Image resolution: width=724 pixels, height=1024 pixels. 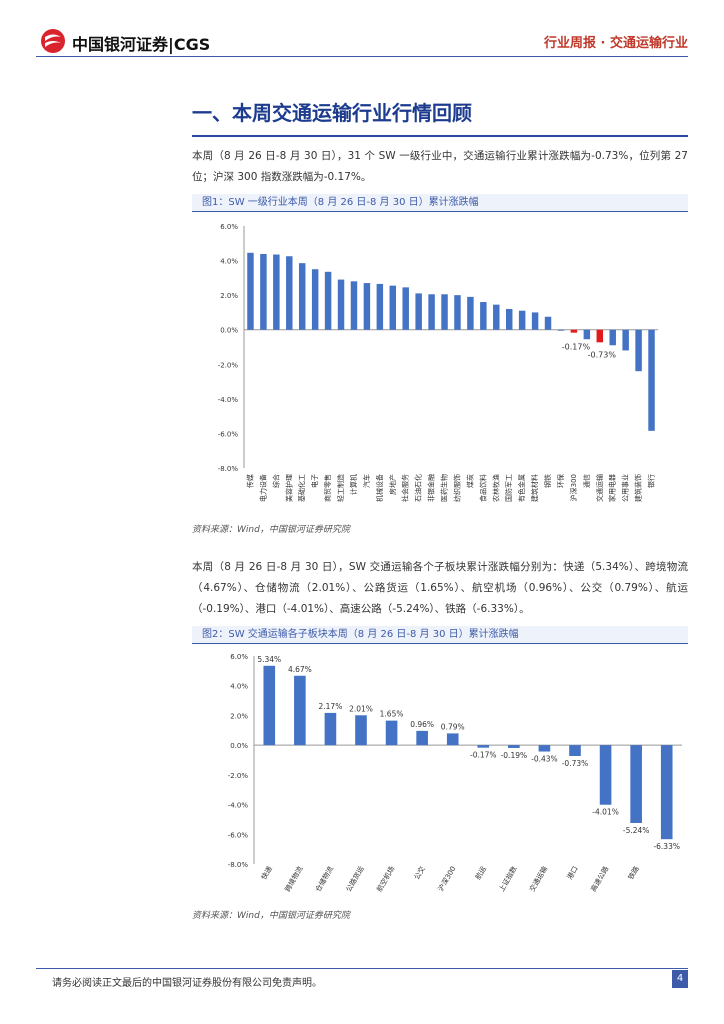 I want to click on bar-美容护理, so click(x=289, y=293).